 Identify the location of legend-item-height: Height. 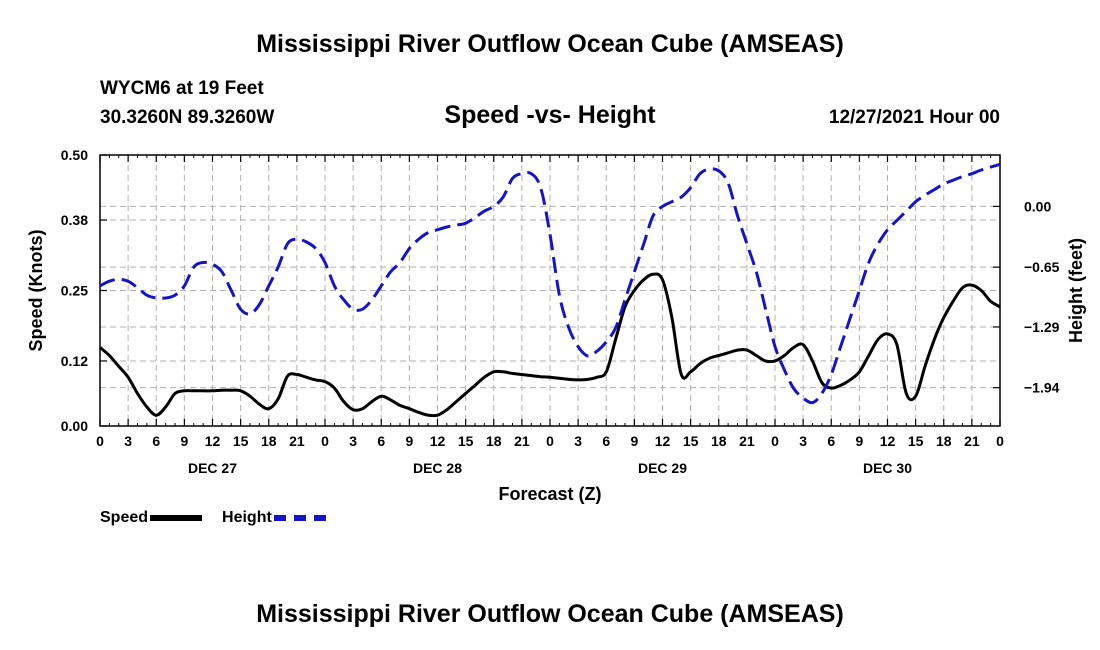
(274, 518).